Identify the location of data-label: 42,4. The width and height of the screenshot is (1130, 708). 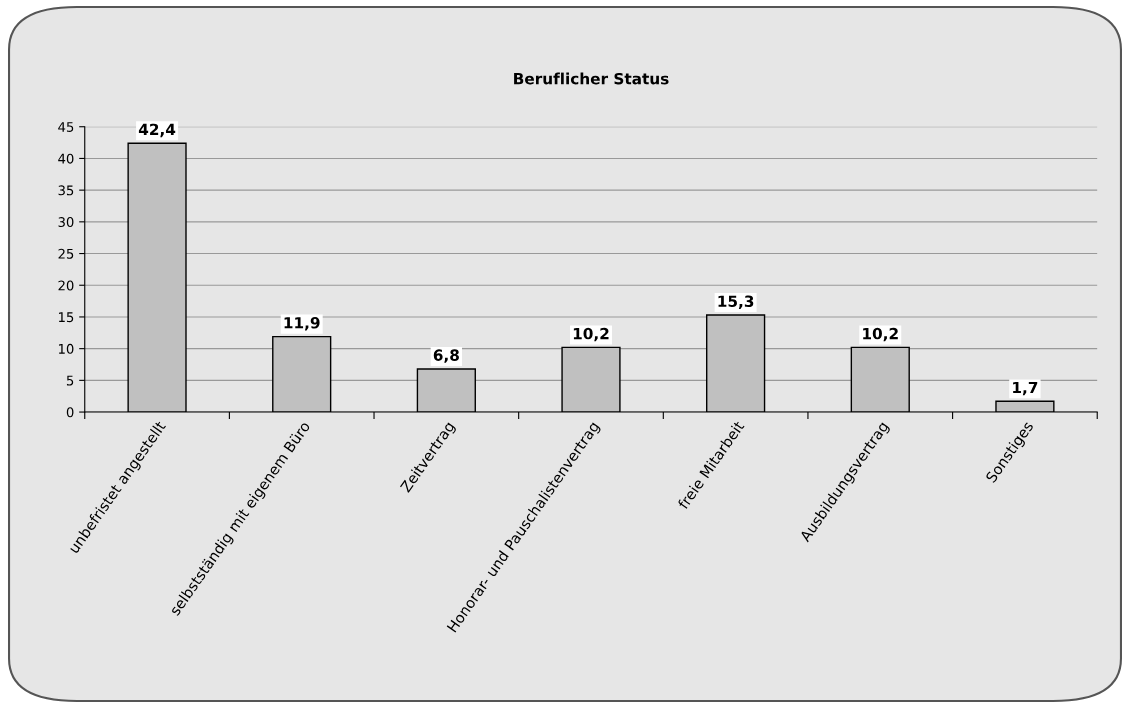
(157, 130).